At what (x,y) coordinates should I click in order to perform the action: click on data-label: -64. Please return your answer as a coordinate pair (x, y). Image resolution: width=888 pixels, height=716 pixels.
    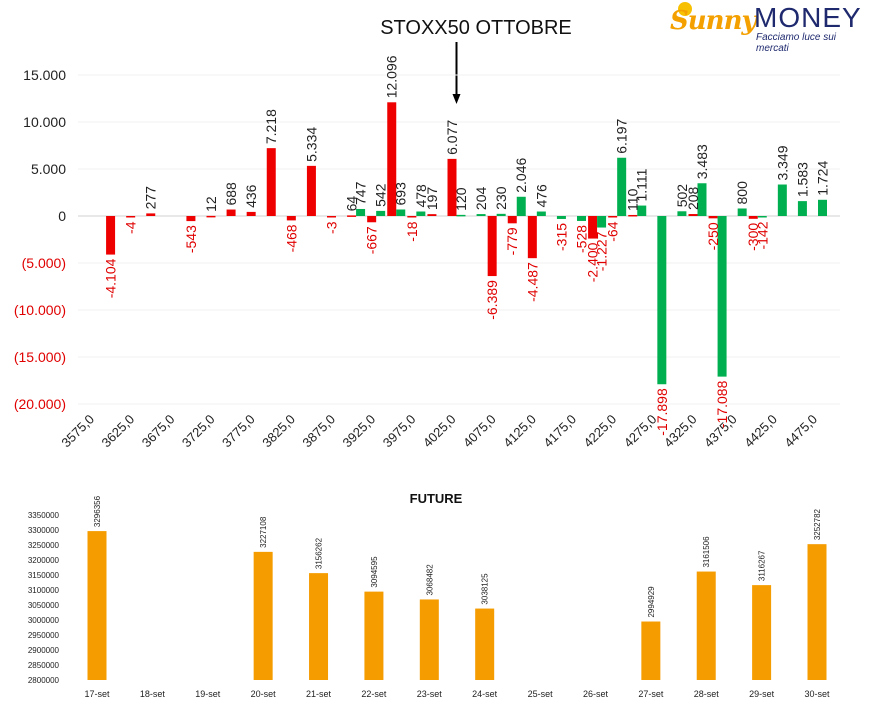
    Looking at the image, I should click on (613, 231).